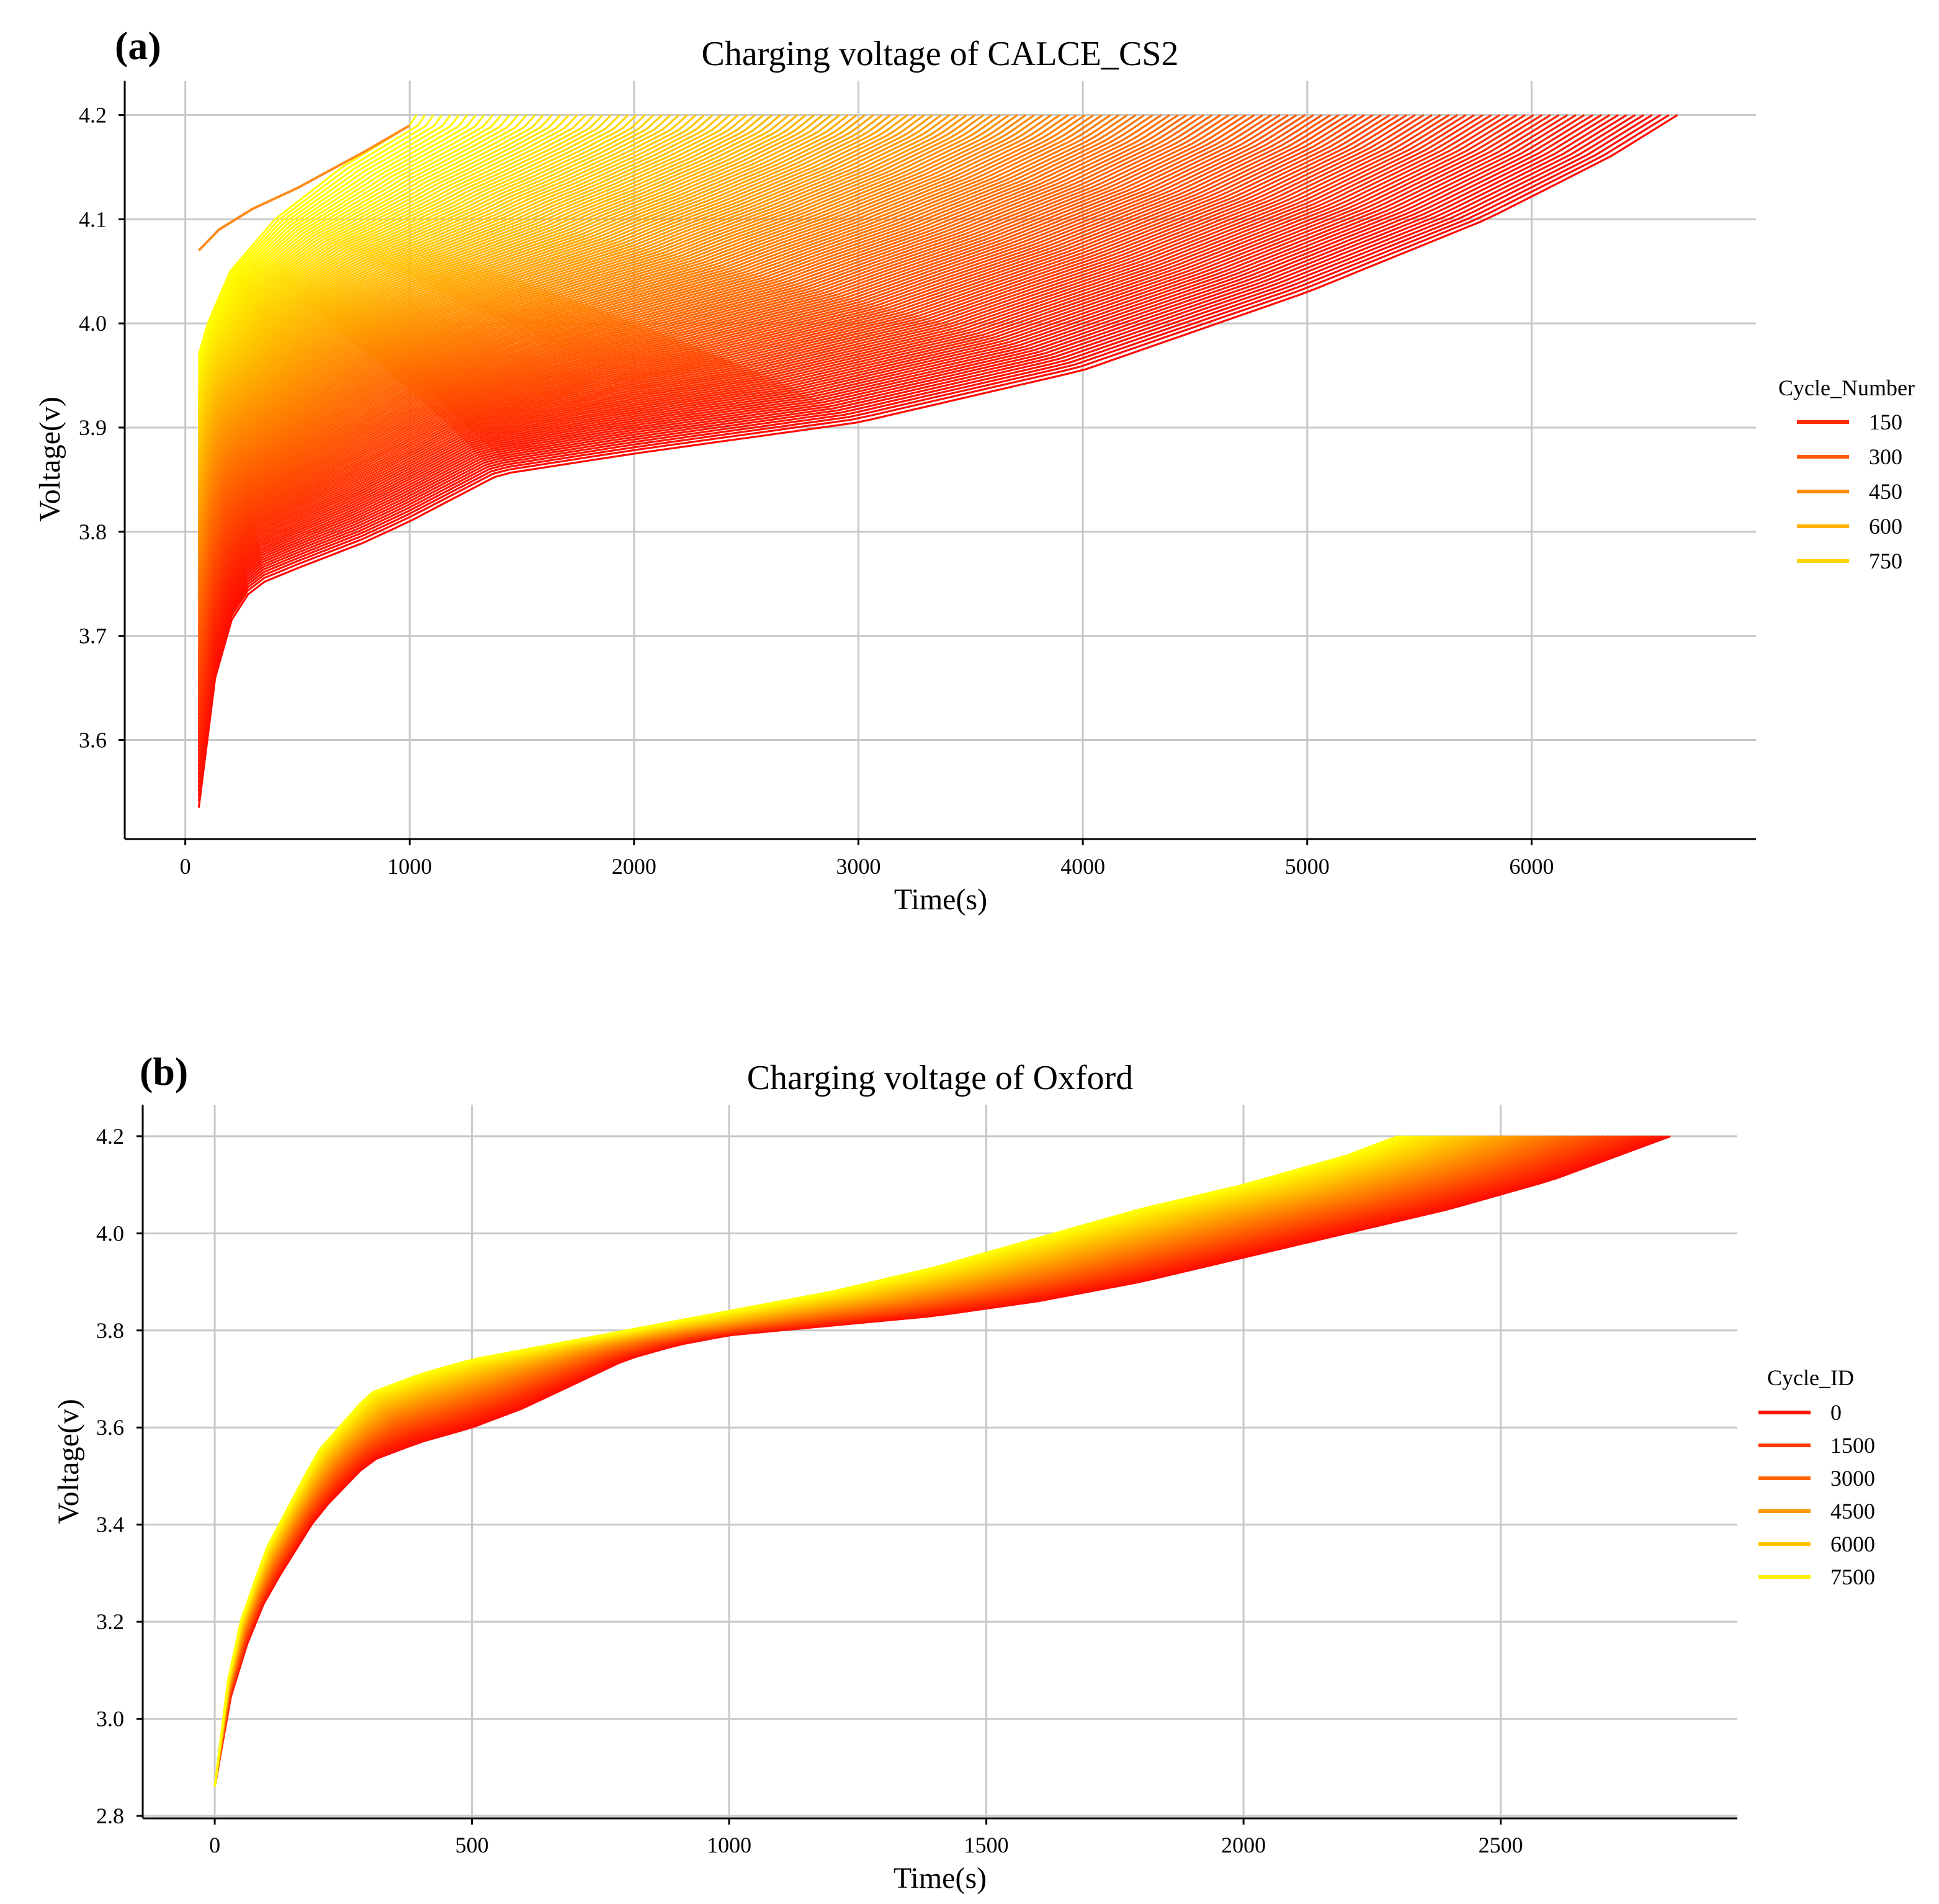 The height and width of the screenshot is (1904, 1939). Describe the element at coordinates (138, 46) in the screenshot. I see `panel-a-label: (a)` at that location.